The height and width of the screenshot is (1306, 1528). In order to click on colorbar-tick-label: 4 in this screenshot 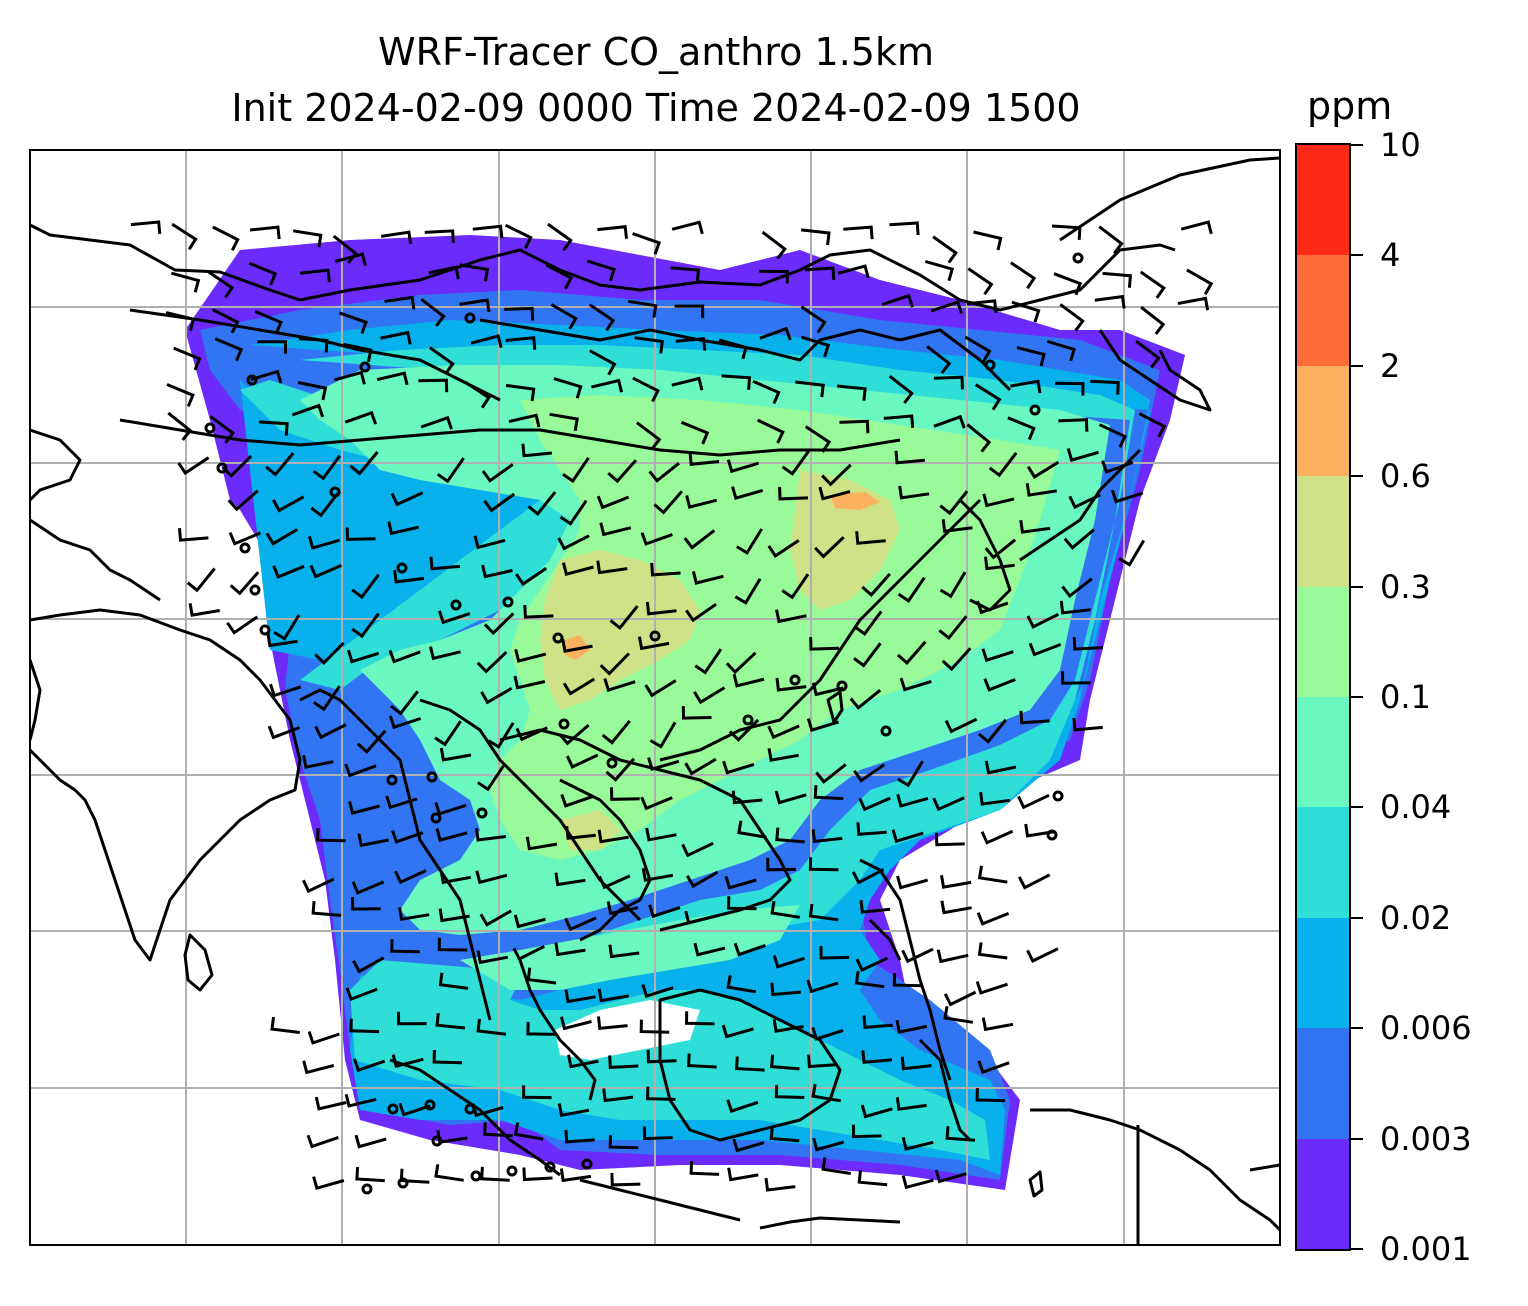, I will do `click(1390, 255)`.